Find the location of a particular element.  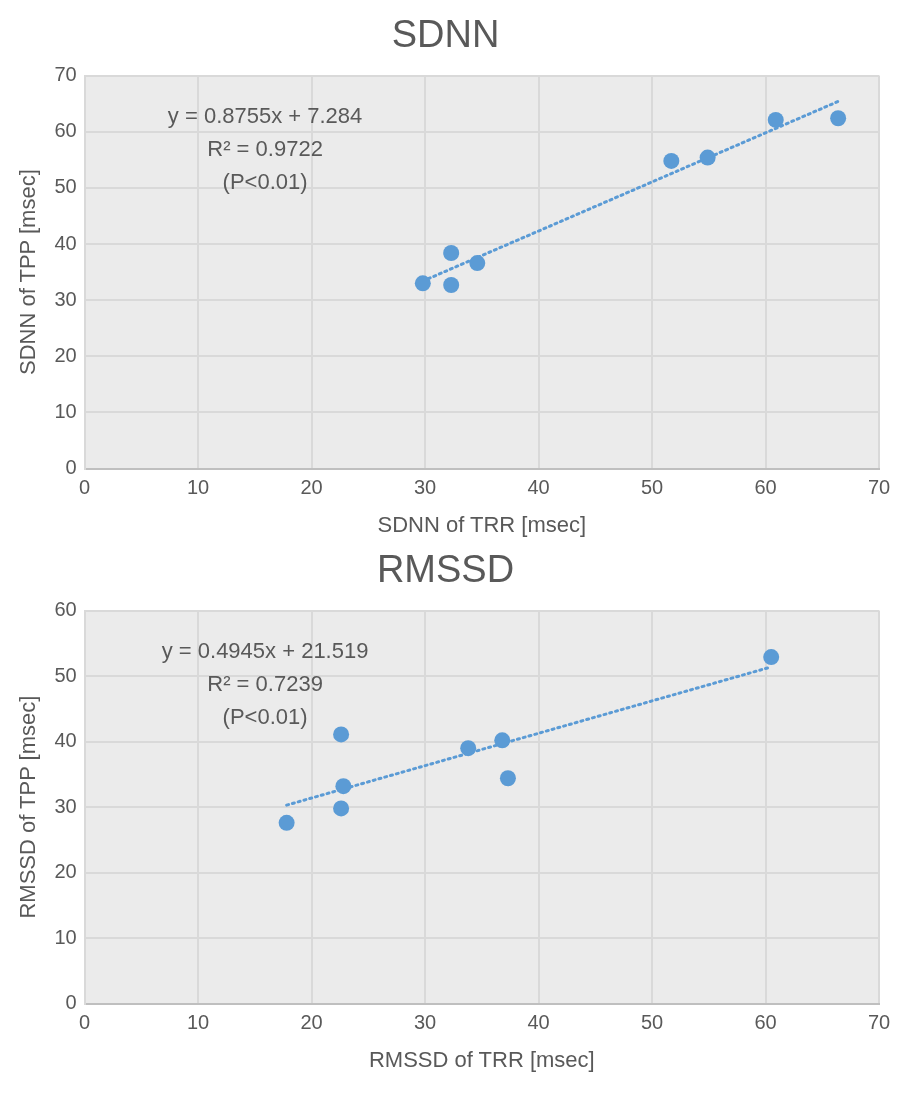

x-axis-title: SDNN of TRR [msec] is located at coordinates (482, 524).